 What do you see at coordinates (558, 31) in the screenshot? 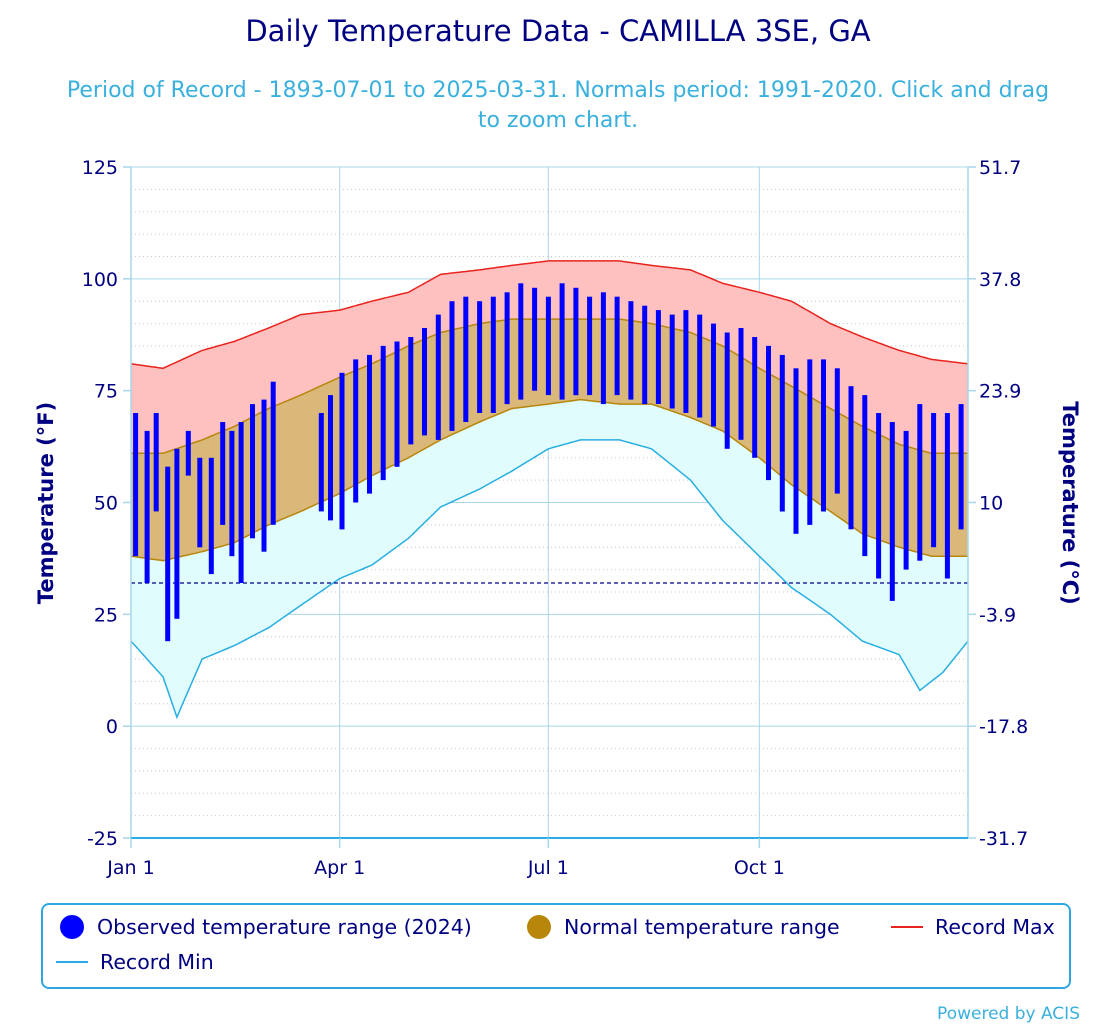
I see `chart-title: Daily Temperature Data - CAMILLA 3SE, GA` at bounding box center [558, 31].